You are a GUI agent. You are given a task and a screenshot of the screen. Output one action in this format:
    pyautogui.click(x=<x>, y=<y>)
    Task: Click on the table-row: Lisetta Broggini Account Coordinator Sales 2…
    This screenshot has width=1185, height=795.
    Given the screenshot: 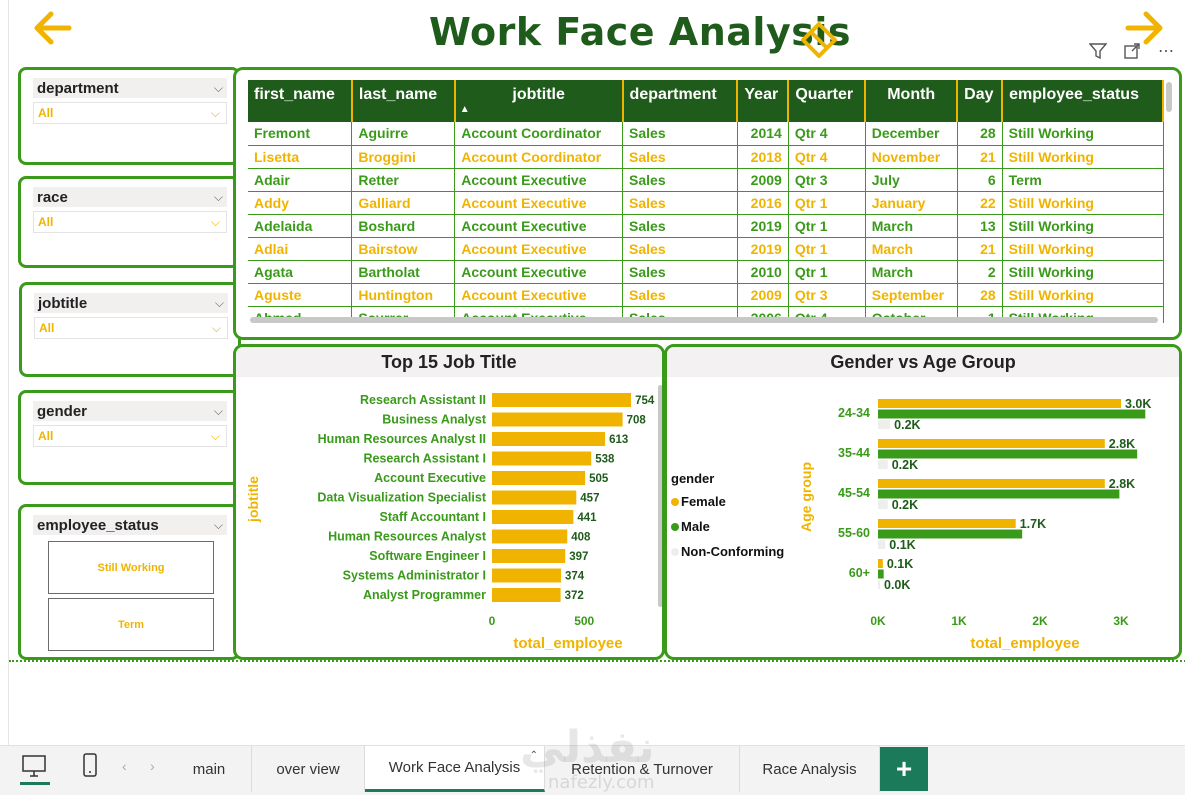 What is the action you would take?
    pyautogui.click(x=706, y=157)
    